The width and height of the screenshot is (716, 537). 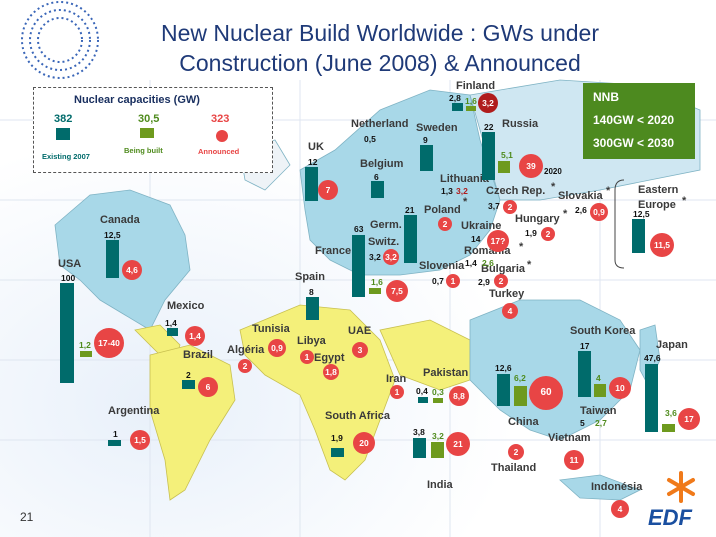 What do you see at coordinates (529, 265) in the screenshot?
I see `asterisk-bulgaria: *` at bounding box center [529, 265].